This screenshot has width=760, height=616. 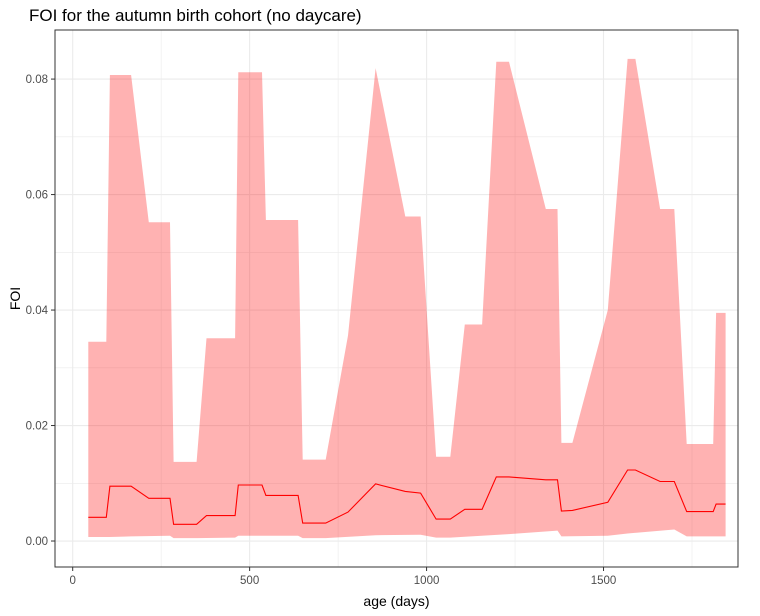 What do you see at coordinates (604, 581) in the screenshot?
I see `x-tick-label: 1500` at bounding box center [604, 581].